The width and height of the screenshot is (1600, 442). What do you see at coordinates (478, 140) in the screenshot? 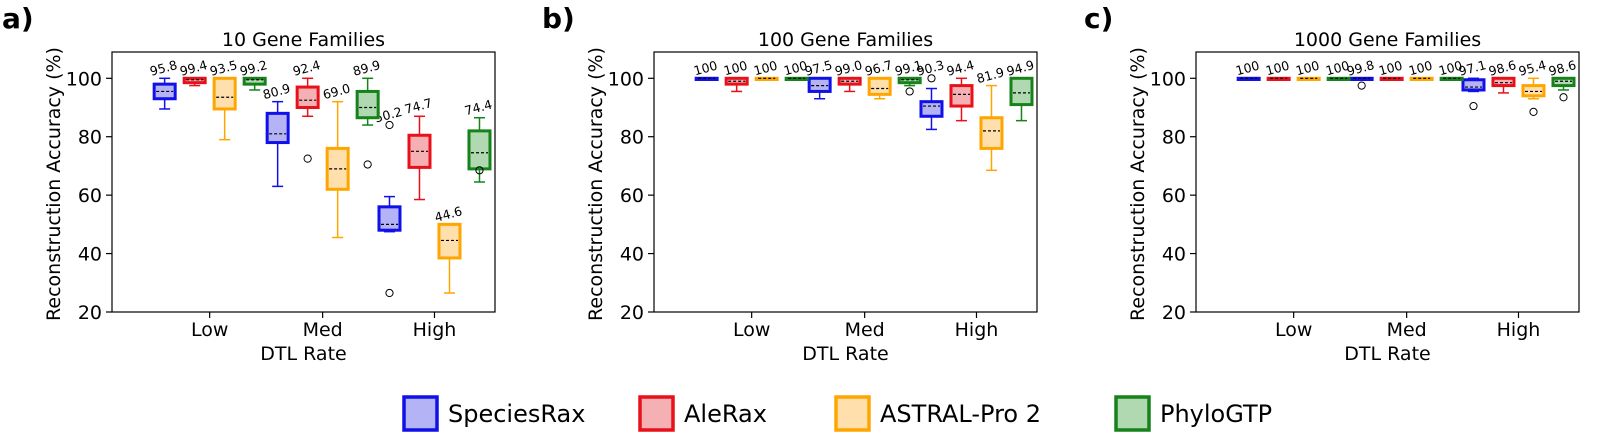
I see `box-phylogtp-high: 74.4` at bounding box center [478, 140].